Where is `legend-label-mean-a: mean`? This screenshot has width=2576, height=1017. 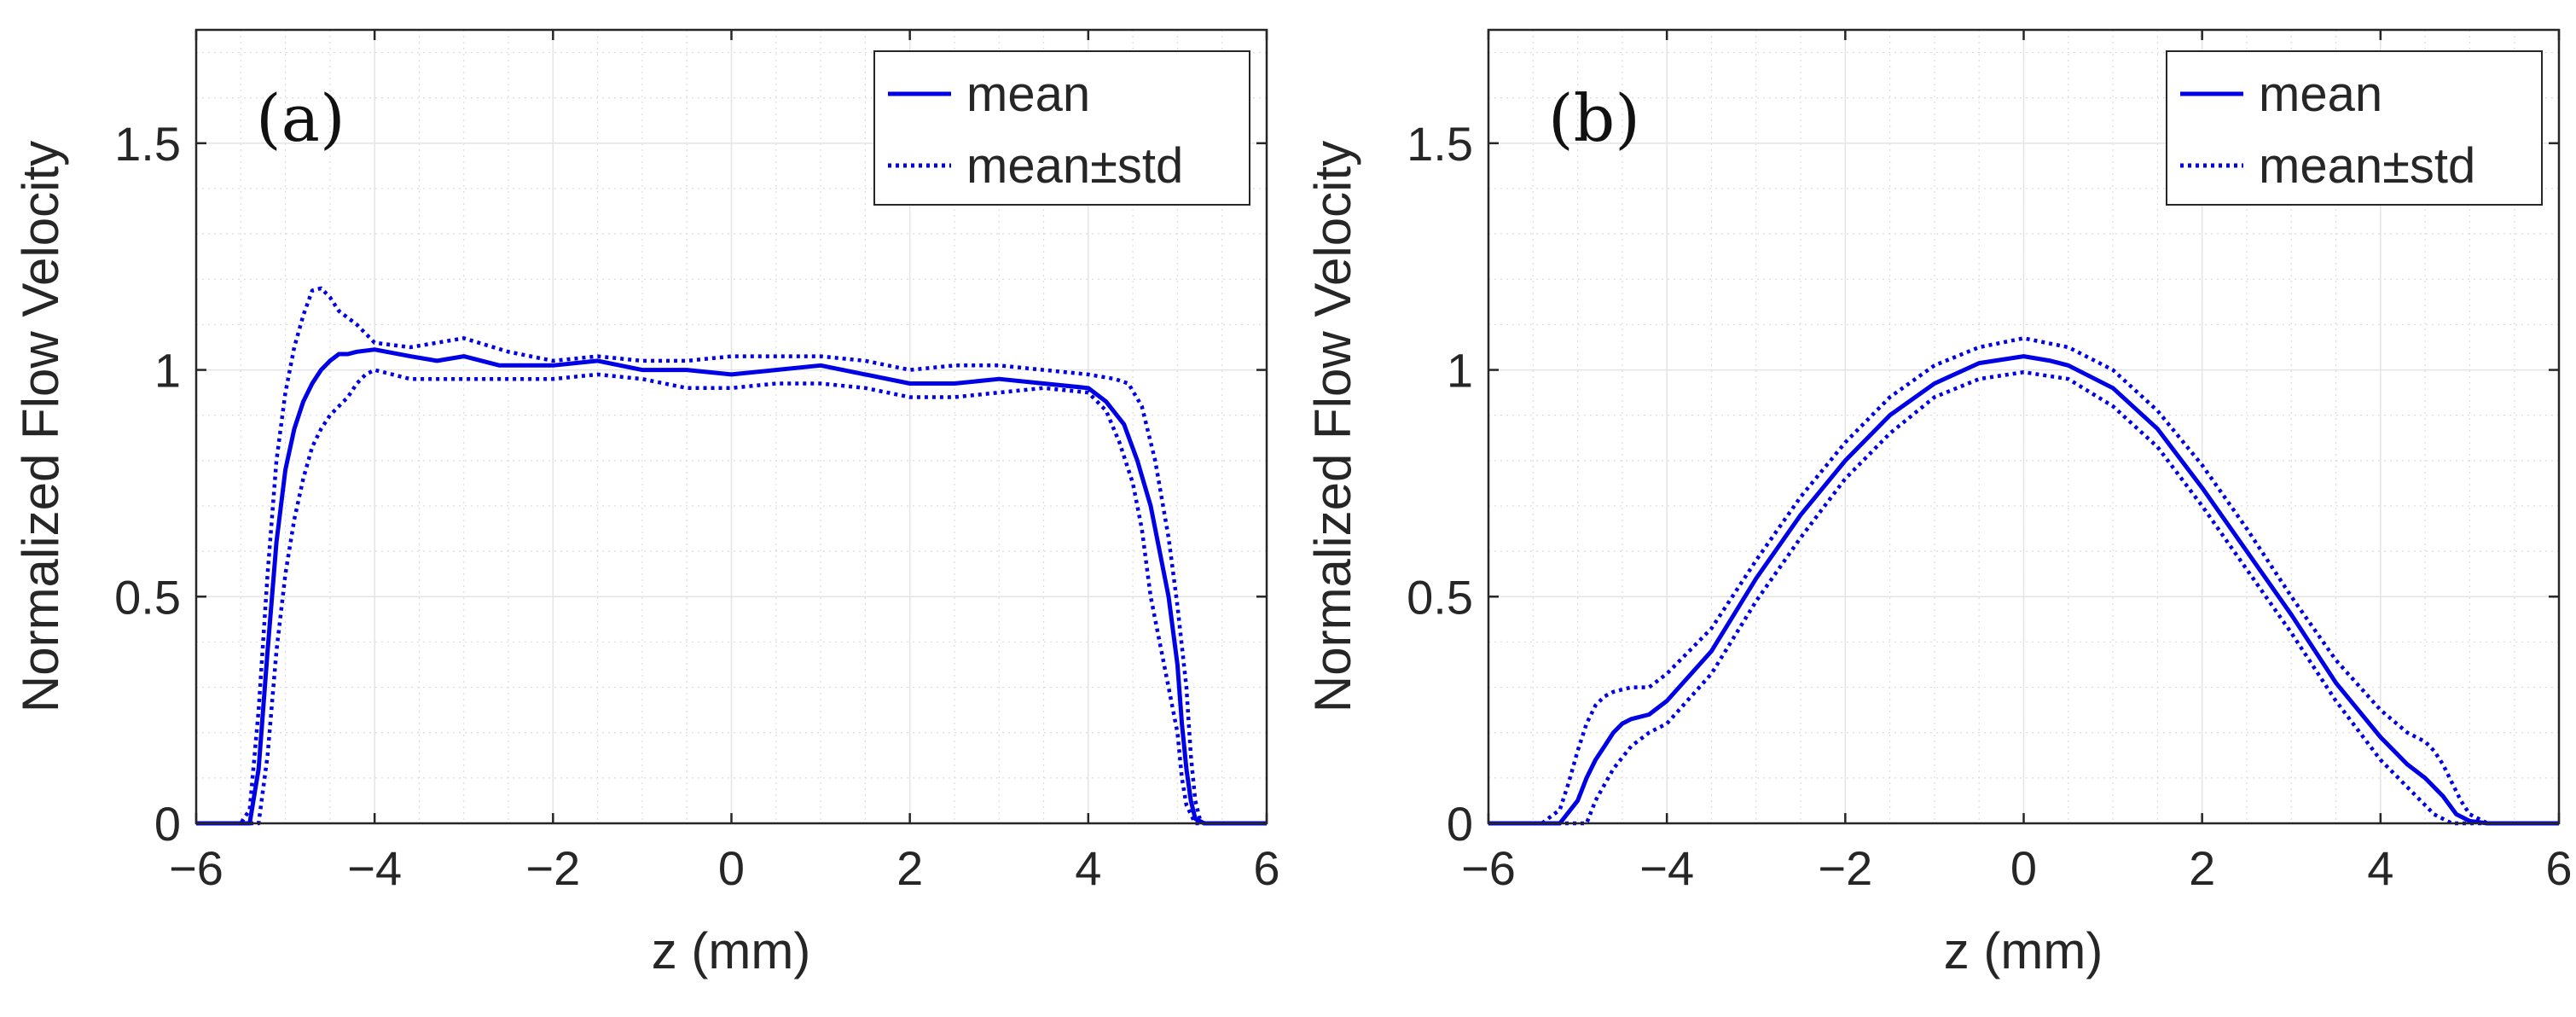
legend-label-mean-a: mean is located at coordinates (1028, 94).